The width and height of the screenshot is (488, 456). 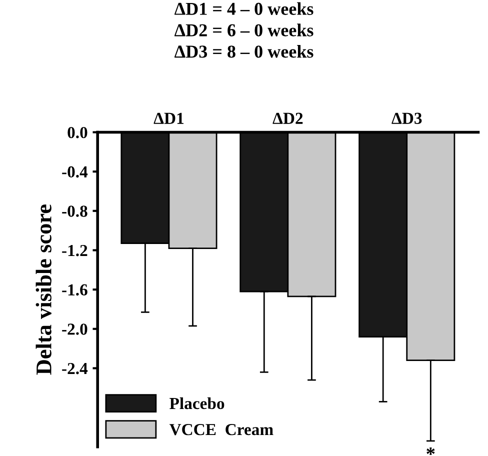 I want to click on y-tick-label: -0.4, so click(x=75, y=172).